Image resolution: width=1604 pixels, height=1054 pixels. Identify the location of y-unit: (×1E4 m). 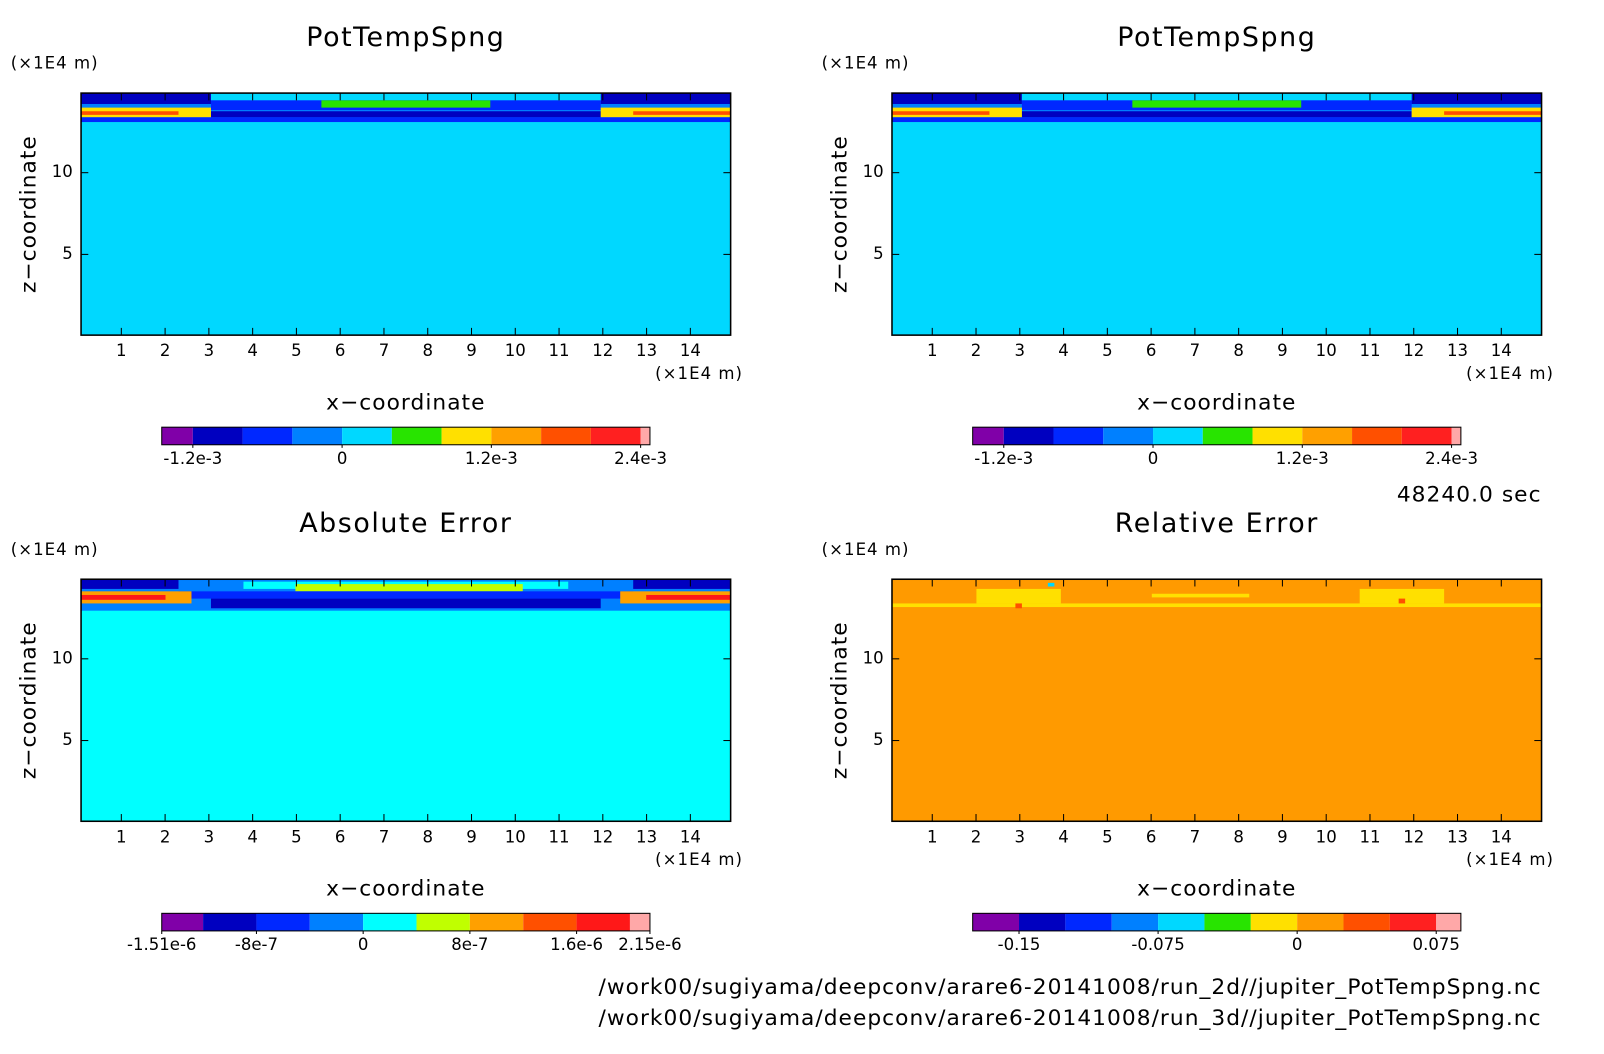
(55, 549).